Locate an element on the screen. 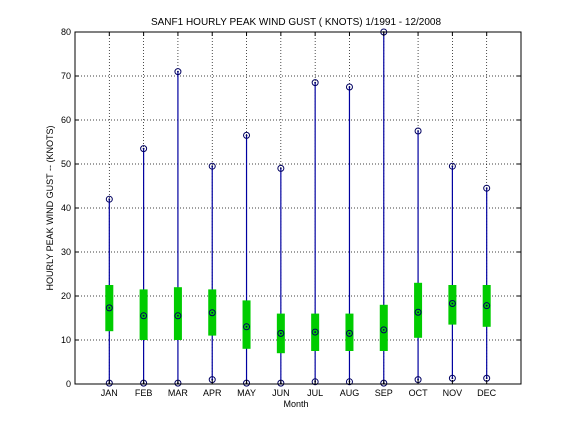 Image resolution: width=576 pixels, height=432 pixels. x-tick-label: JAN is located at coordinates (109, 393).